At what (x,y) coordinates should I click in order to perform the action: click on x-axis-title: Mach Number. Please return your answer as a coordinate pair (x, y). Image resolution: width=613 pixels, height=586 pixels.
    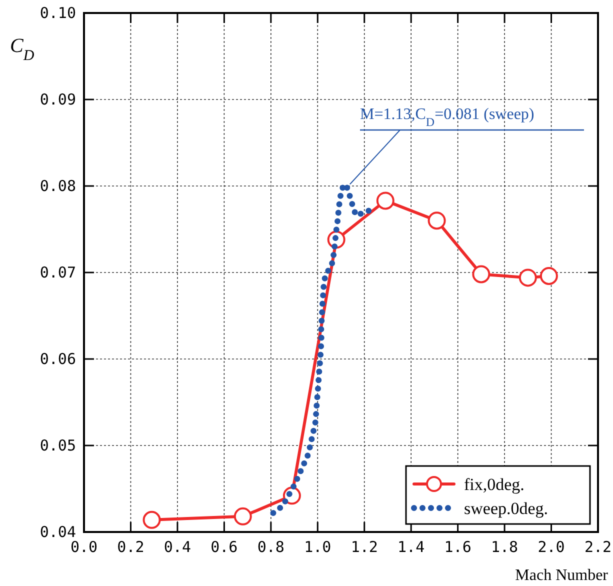
    Looking at the image, I should click on (562, 575).